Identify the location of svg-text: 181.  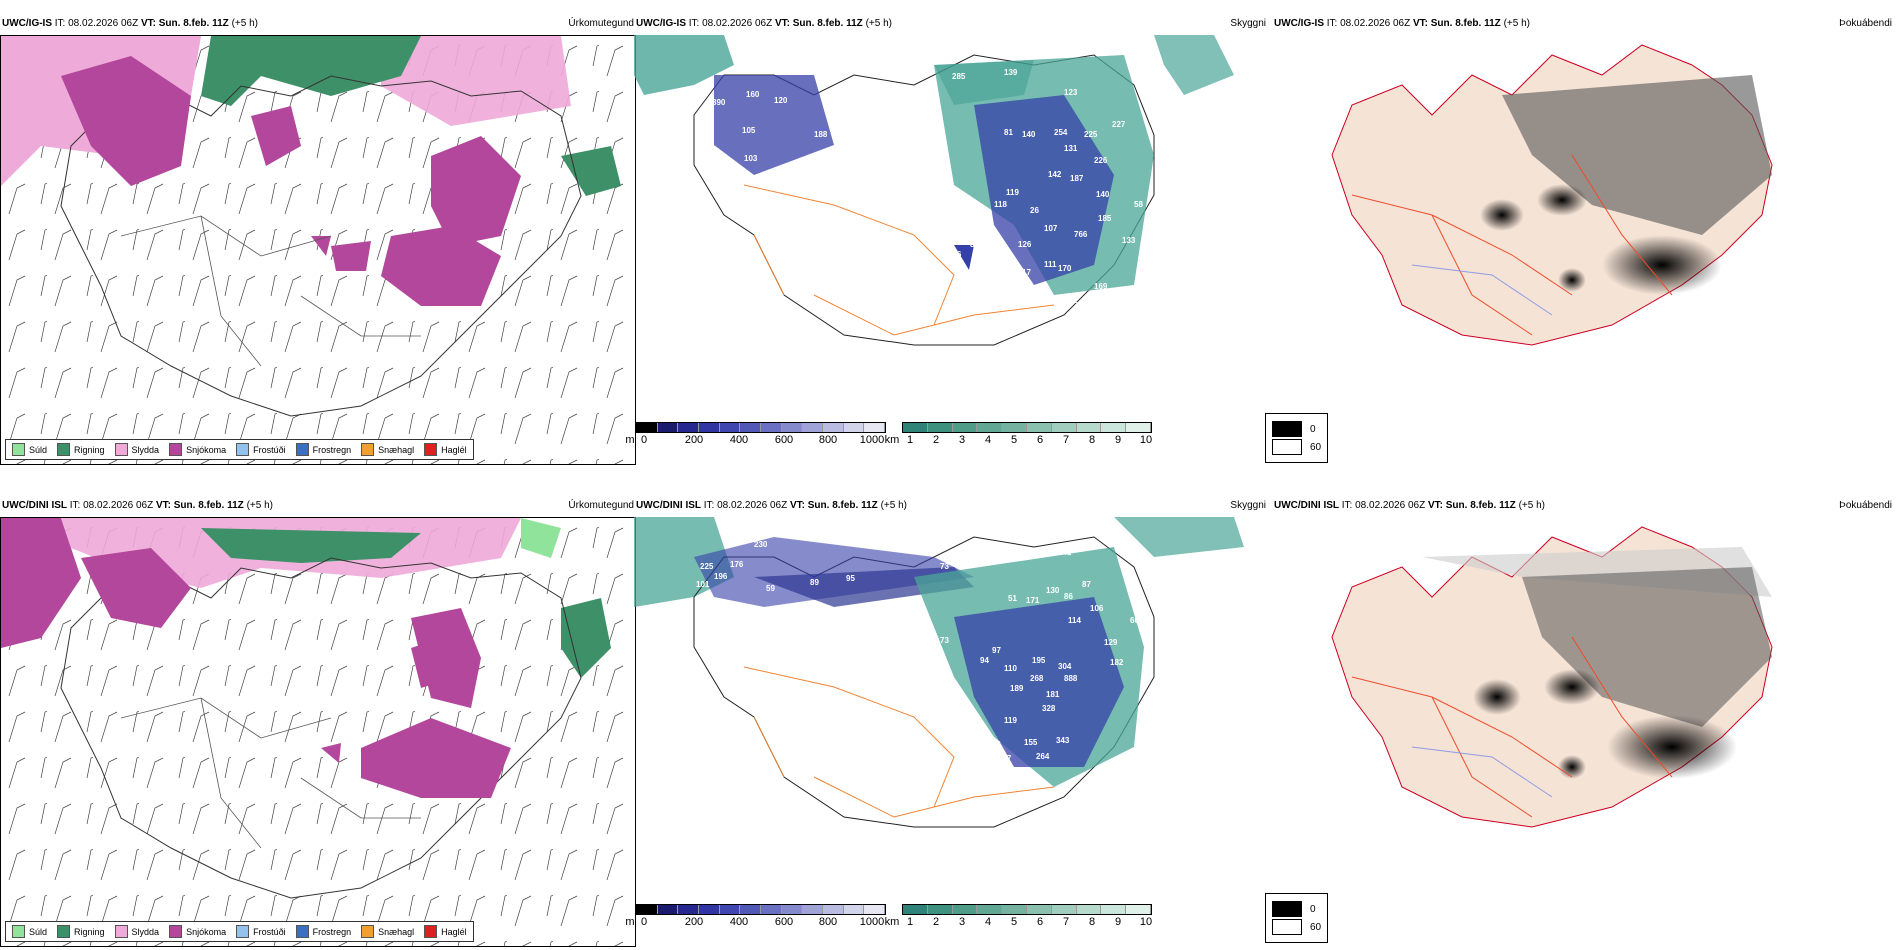
(1053, 694).